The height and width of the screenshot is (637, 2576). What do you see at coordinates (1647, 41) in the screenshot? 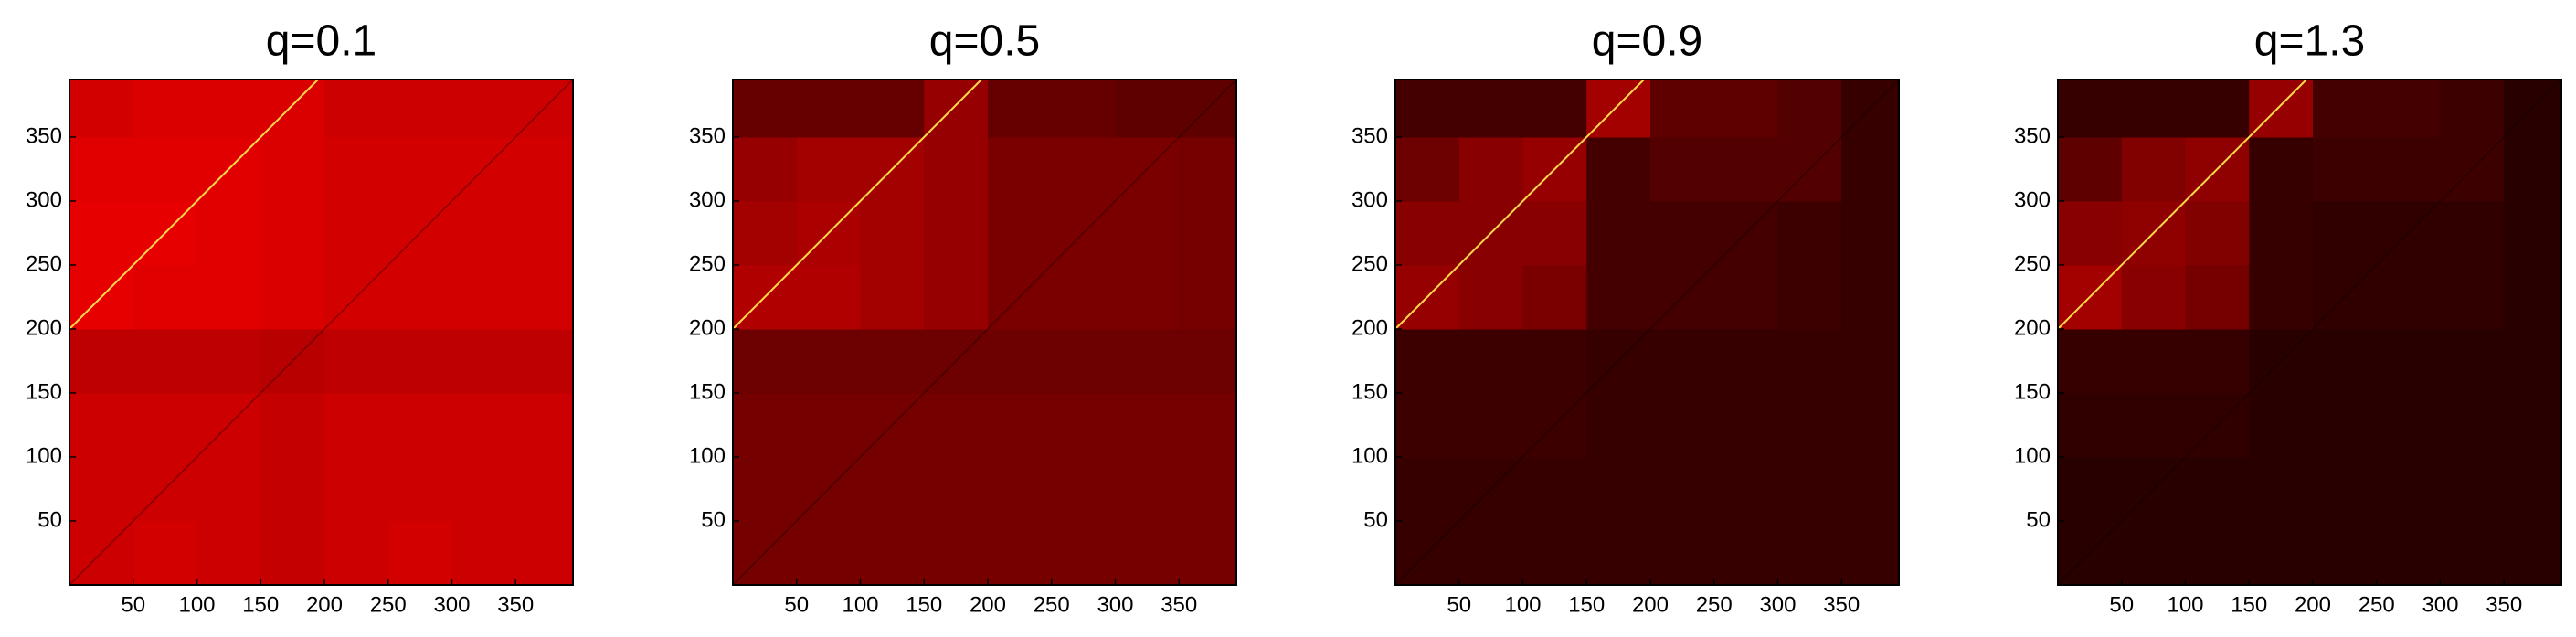
I see `chart-title: q=0.9` at bounding box center [1647, 41].